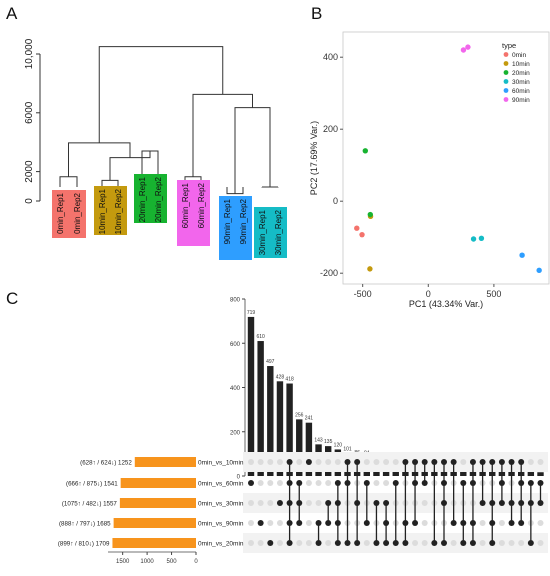 This screenshot has height=576, width=550. I want to click on leaf-label: 60min_Rep2, so click(201, 205).